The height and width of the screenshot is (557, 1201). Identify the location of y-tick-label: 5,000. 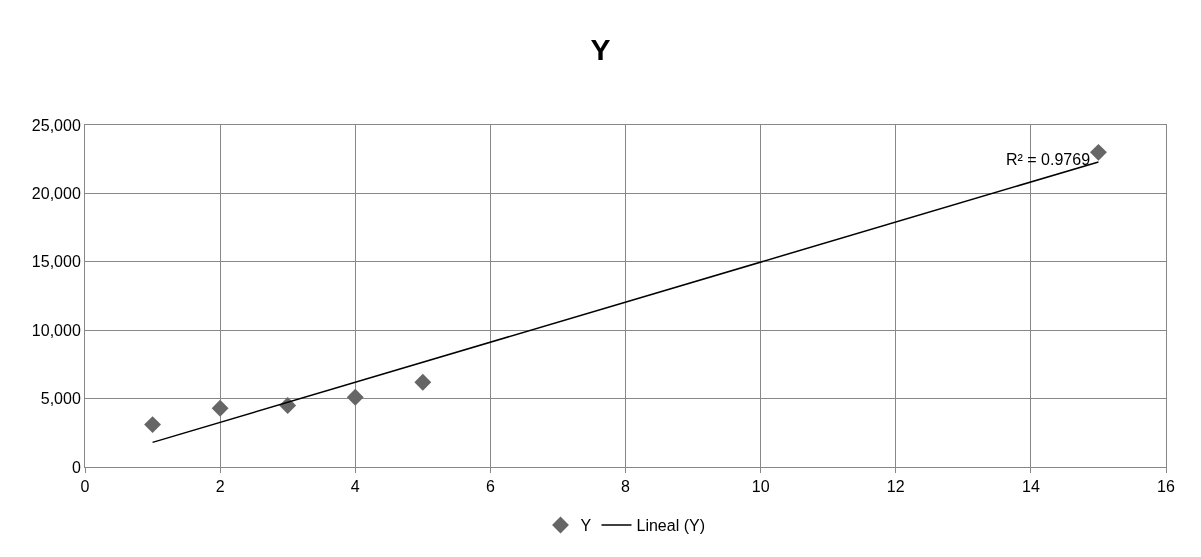
(60, 399).